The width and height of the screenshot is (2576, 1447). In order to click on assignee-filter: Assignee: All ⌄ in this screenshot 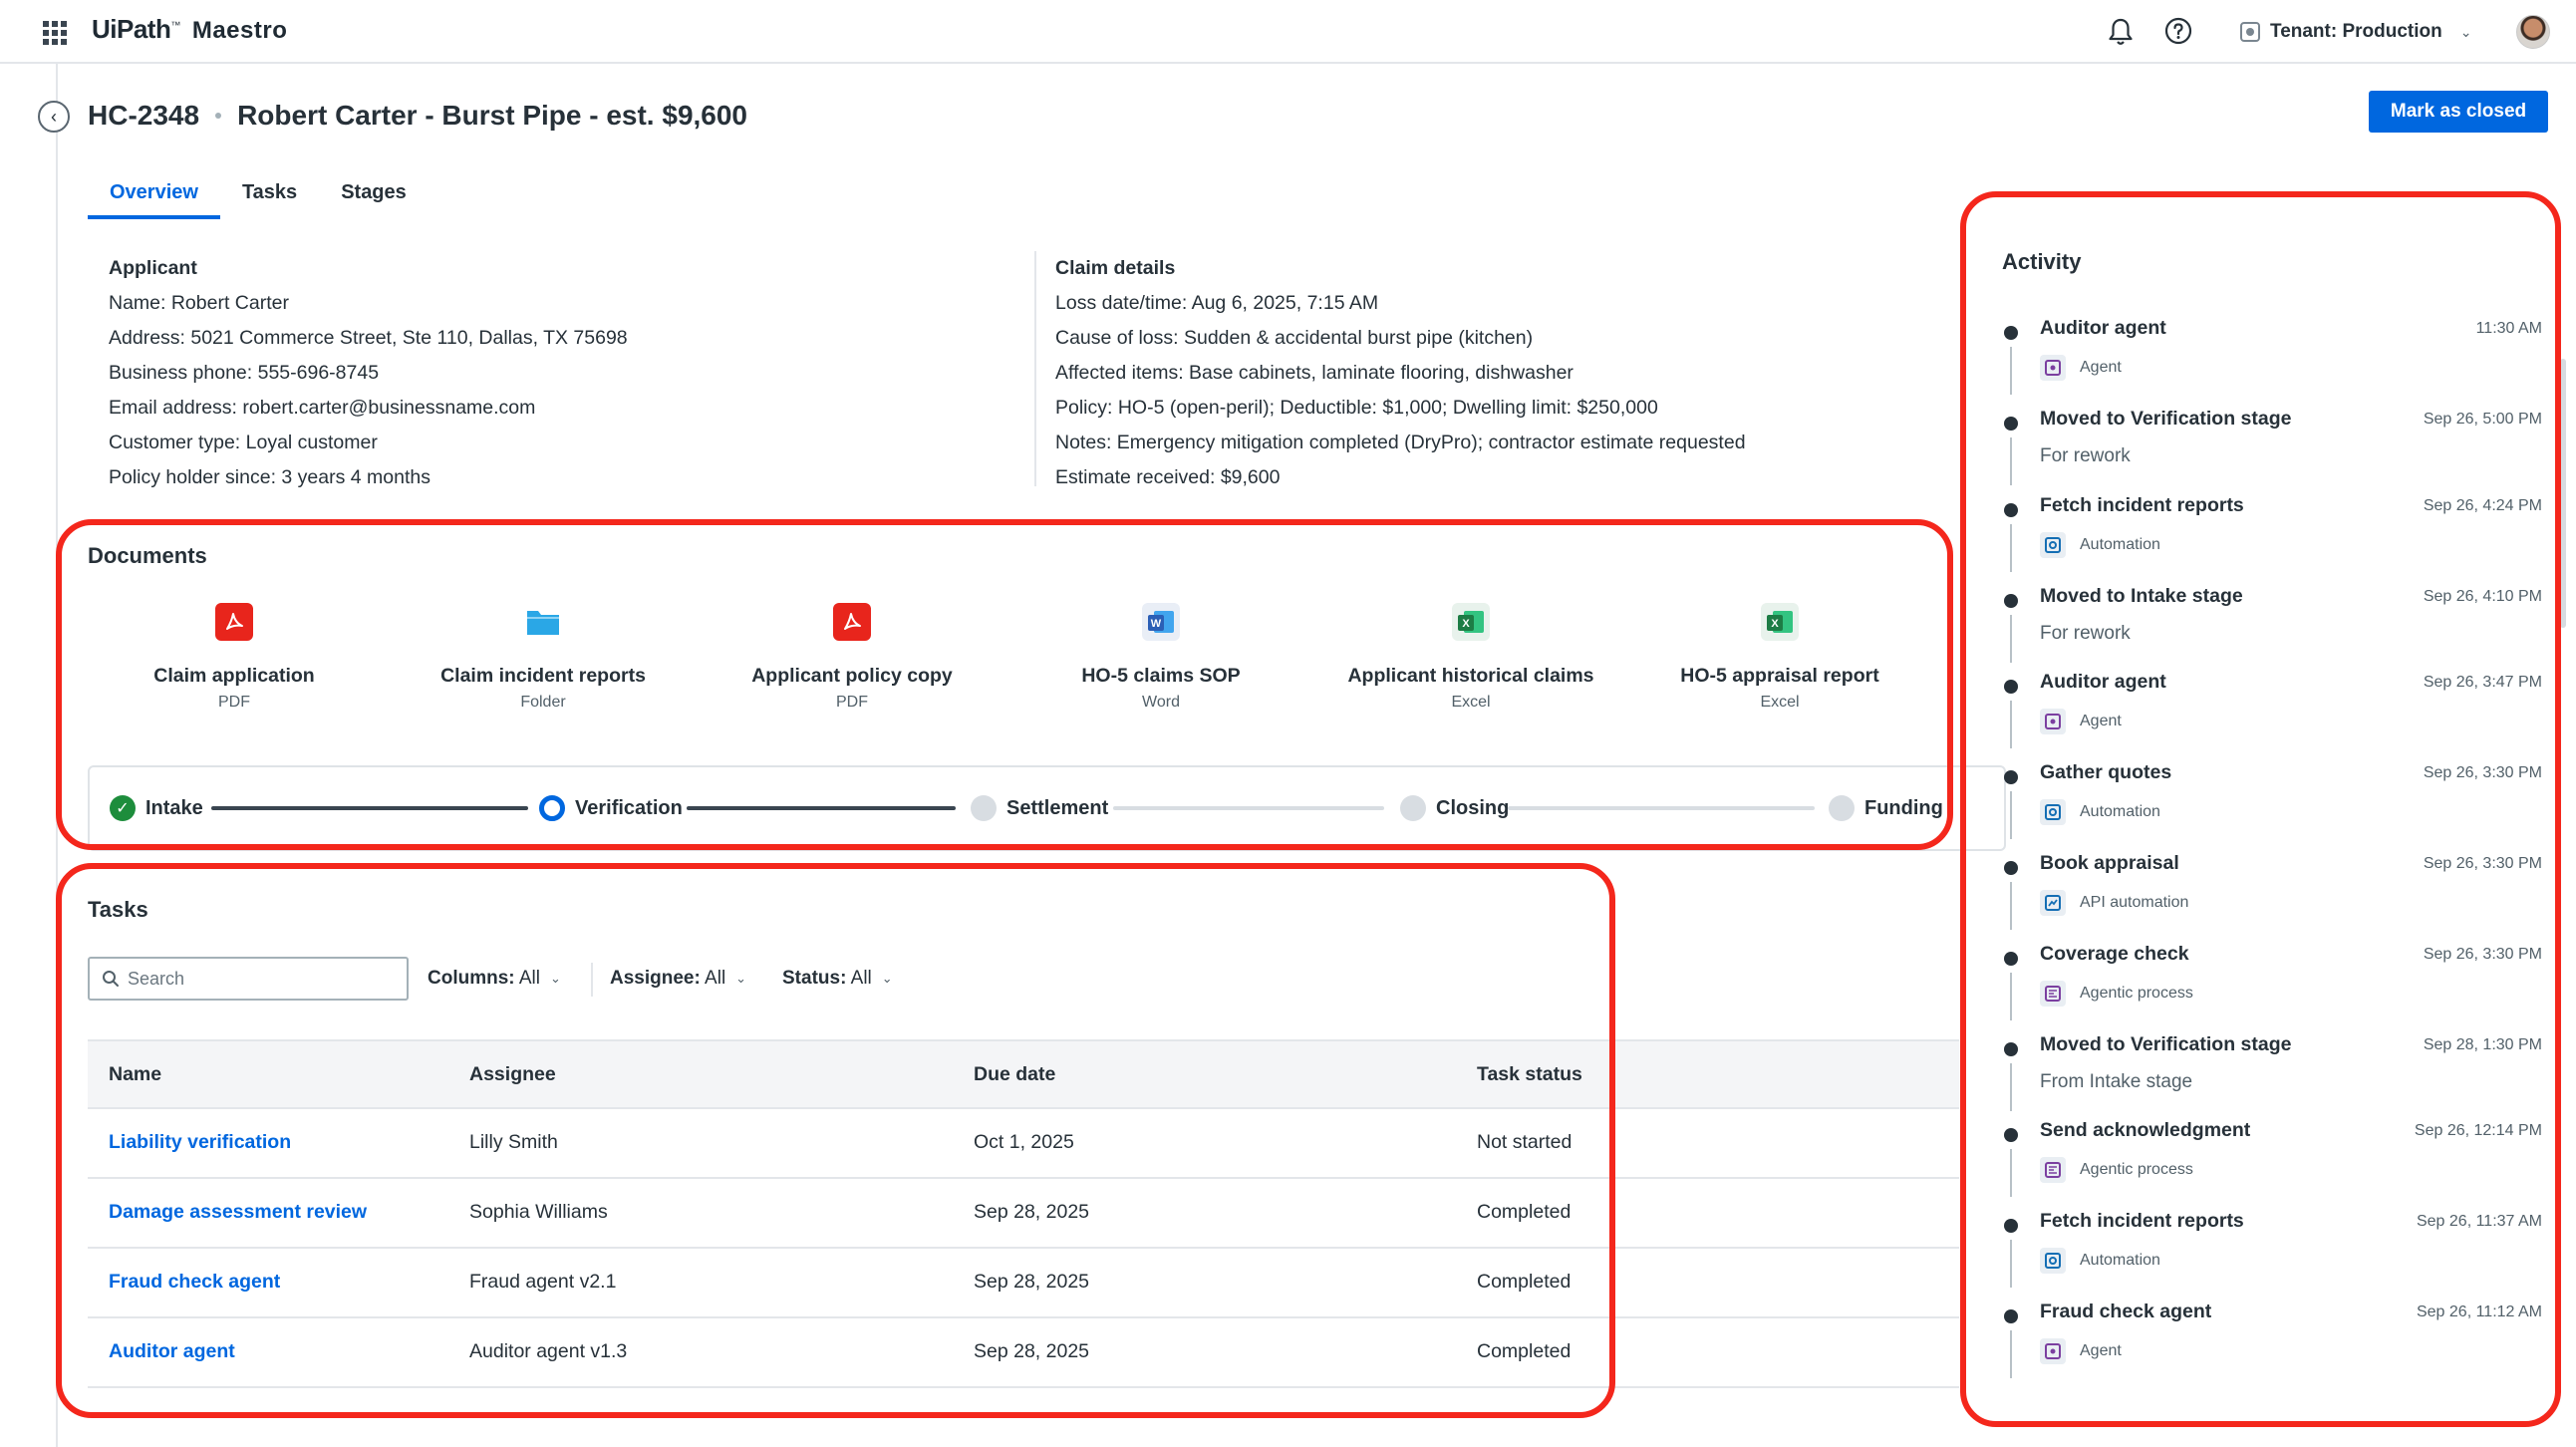, I will do `click(678, 979)`.